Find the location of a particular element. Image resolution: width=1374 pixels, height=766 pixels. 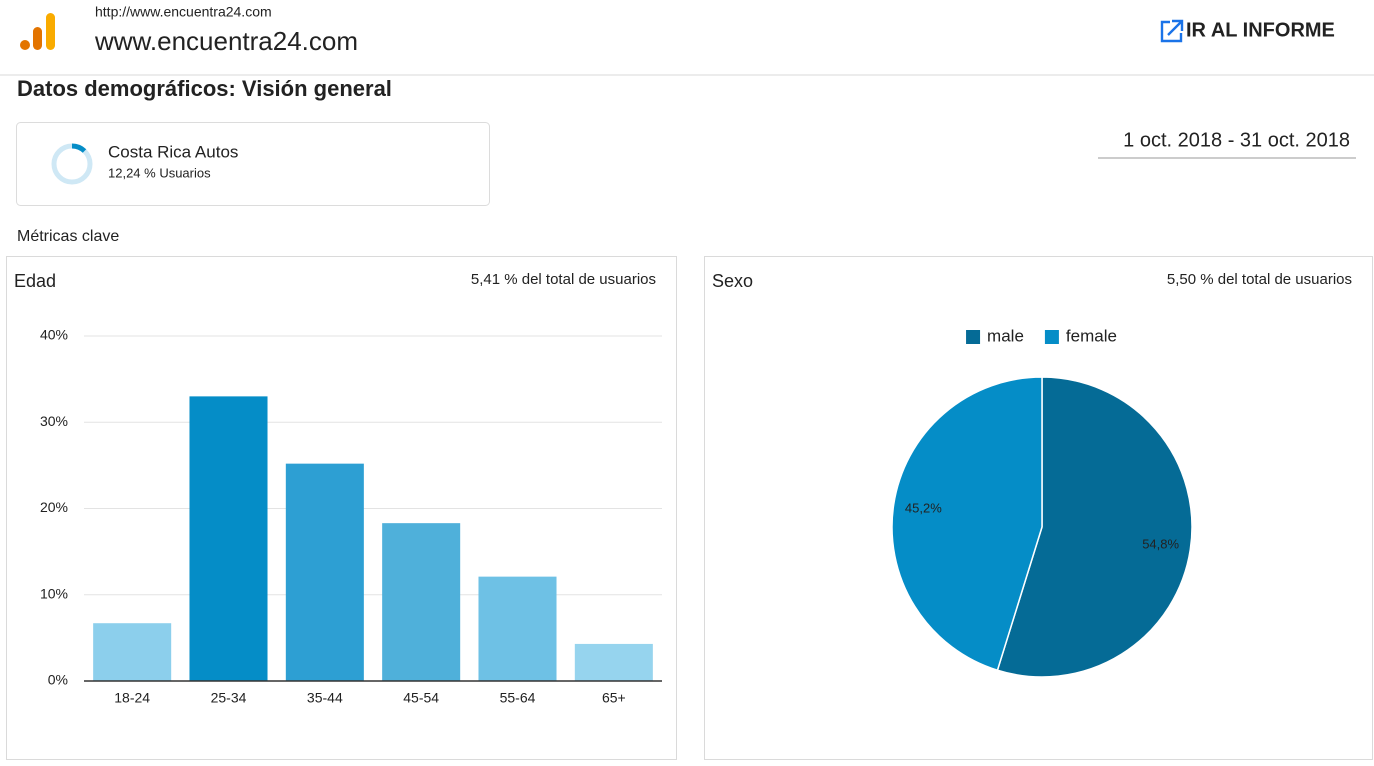

report-link-text: IR AL INFORME is located at coordinates (1260, 30).